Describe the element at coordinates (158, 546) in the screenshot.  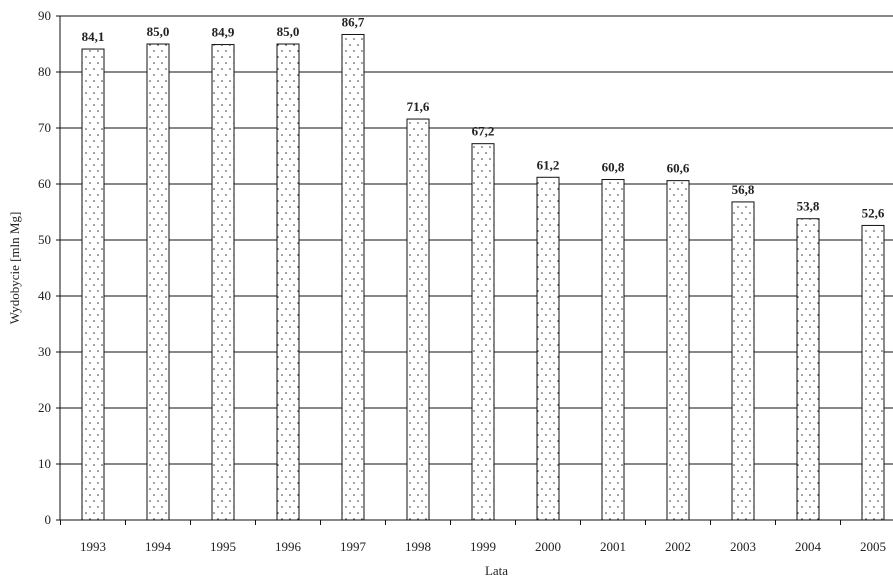
I see `x-tick-label-1994: 1994` at that location.